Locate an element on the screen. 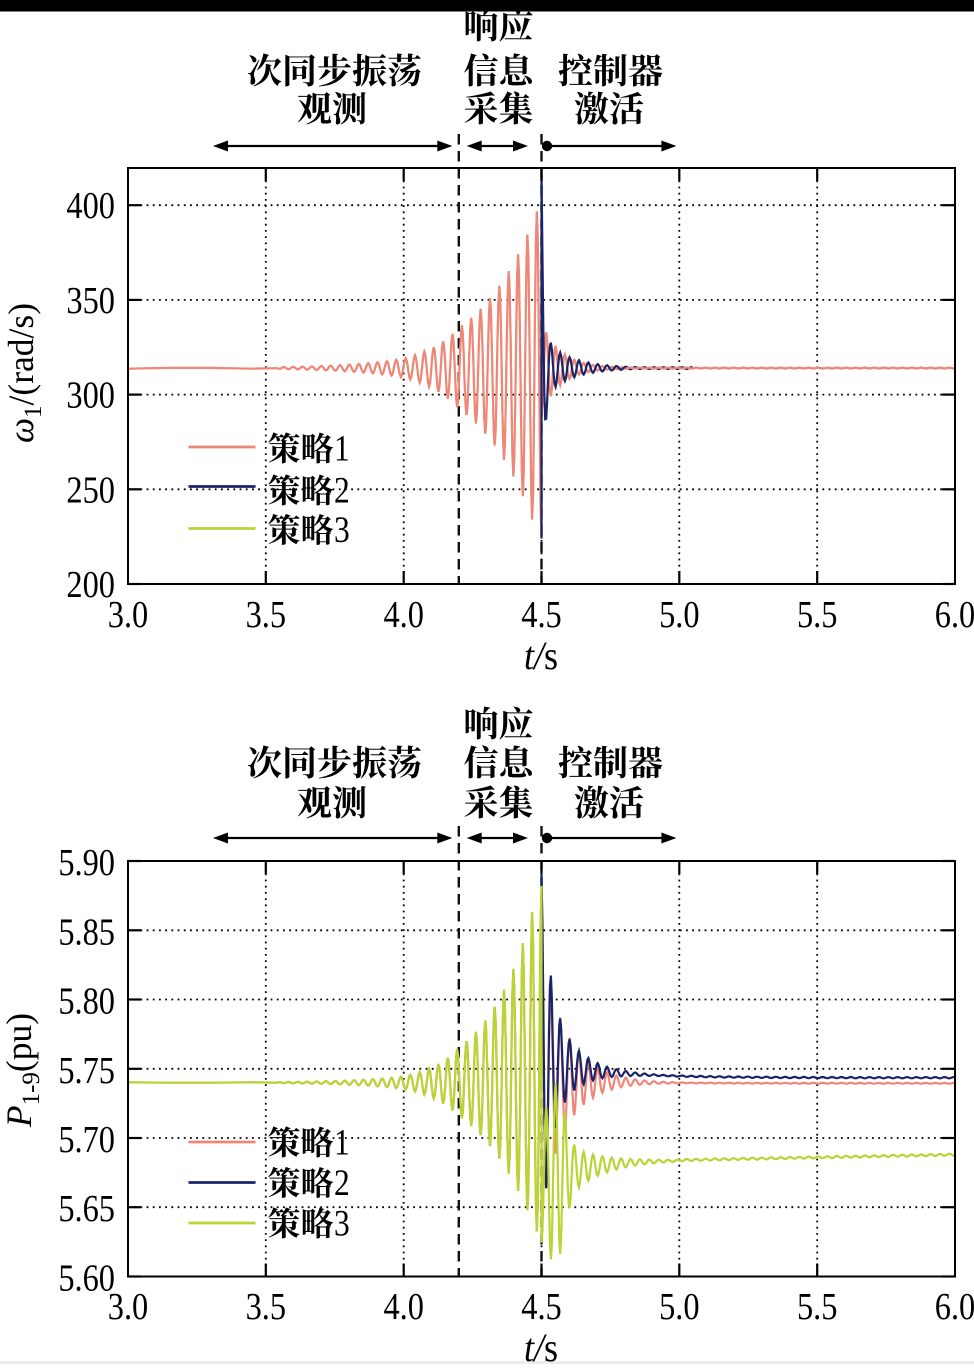 The image size is (974, 1369). svg-text: 200 is located at coordinates (90, 584).